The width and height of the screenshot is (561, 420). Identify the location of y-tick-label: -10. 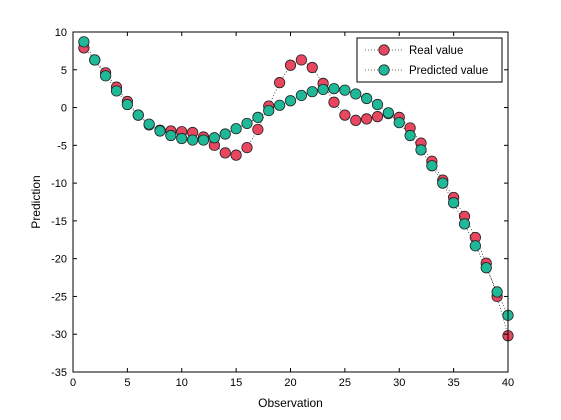
(59, 184).